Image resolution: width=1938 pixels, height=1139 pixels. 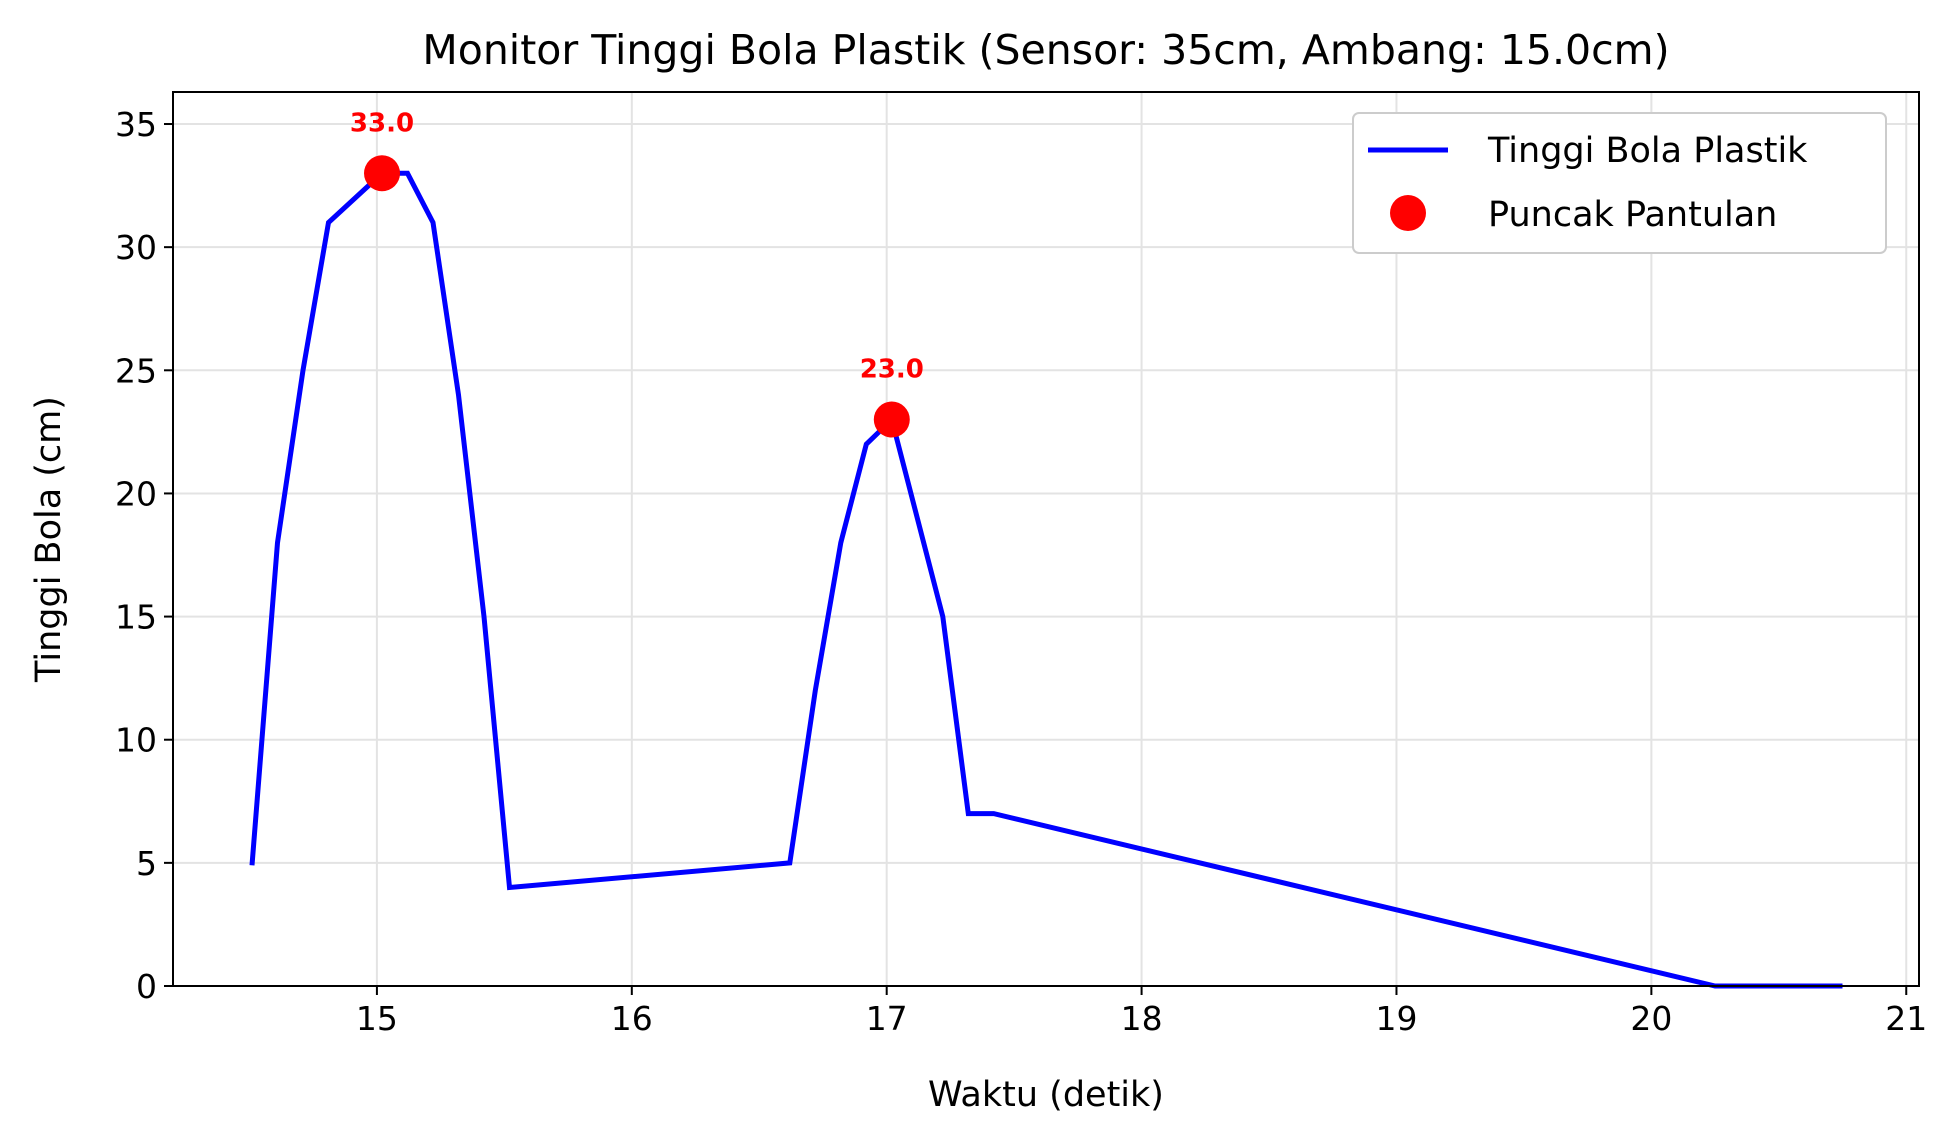 What do you see at coordinates (1046, 1095) in the screenshot?
I see `x-axis-label: Waktu (detik)` at bounding box center [1046, 1095].